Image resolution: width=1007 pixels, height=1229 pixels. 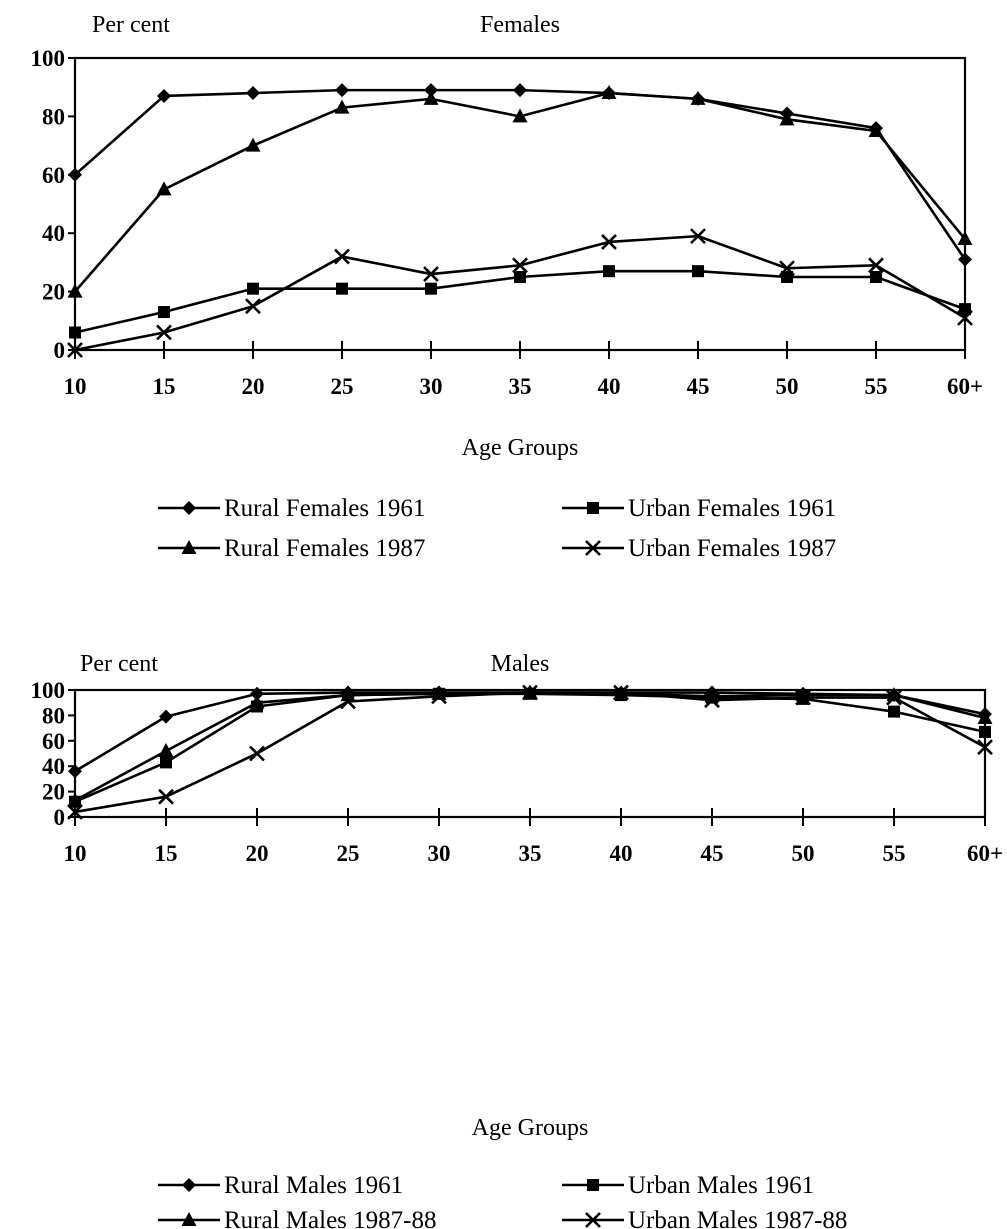 I want to click on males-series-urban-males-1987-88-point-55-stroke-b, so click(x=894, y=697).